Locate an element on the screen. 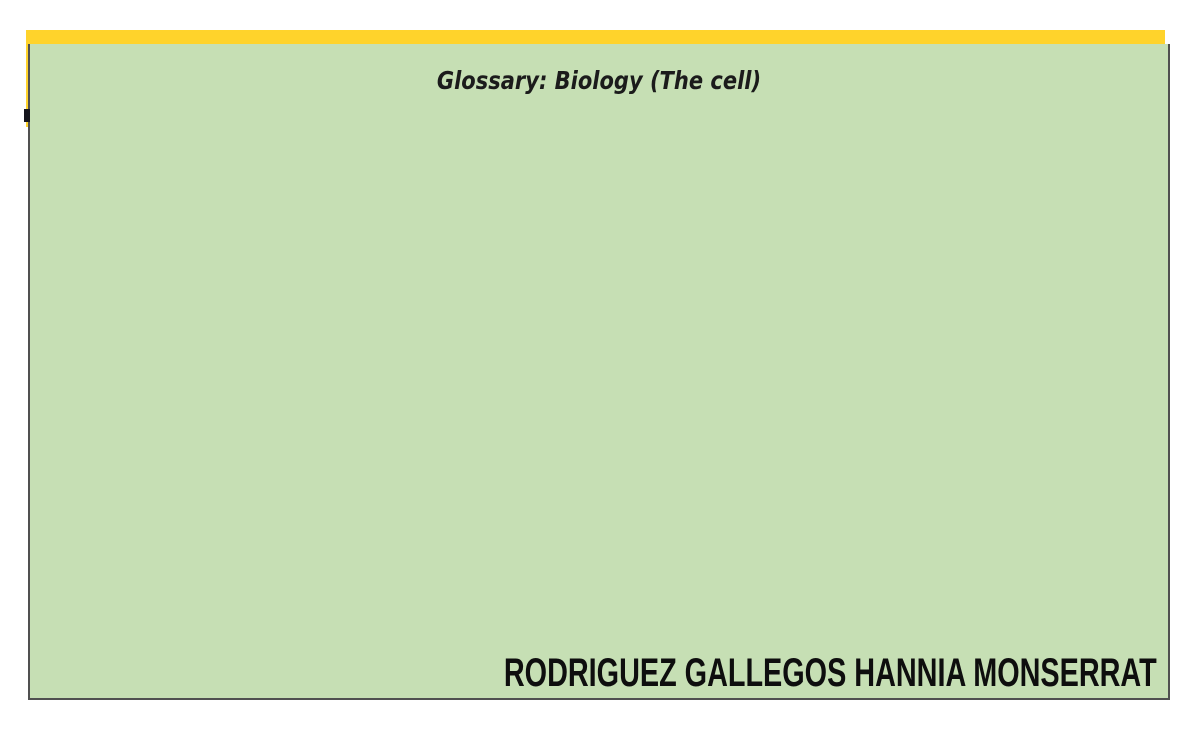  slide-title-text: Glossary: Biology (The cell) is located at coordinates (599, 80).